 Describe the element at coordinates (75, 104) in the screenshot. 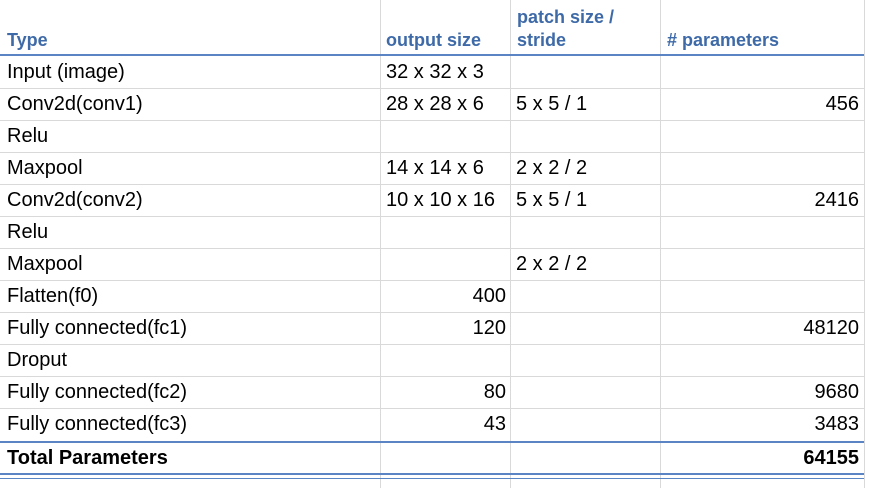

I see `cell-type: Conv2d(conv1)` at that location.